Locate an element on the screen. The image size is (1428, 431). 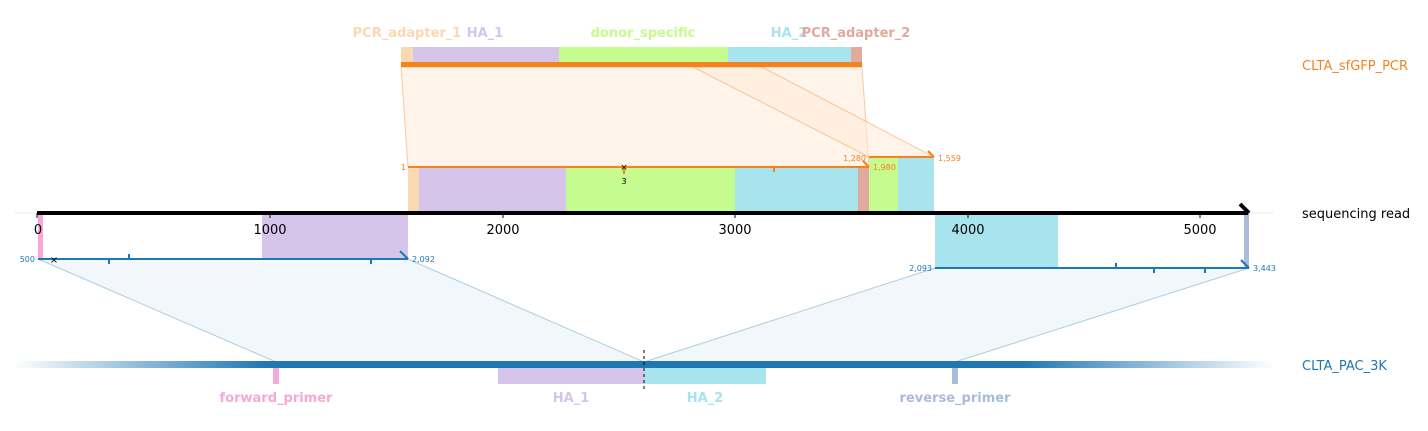
pcr-mismatch-mark: × is located at coordinates (624, 168).